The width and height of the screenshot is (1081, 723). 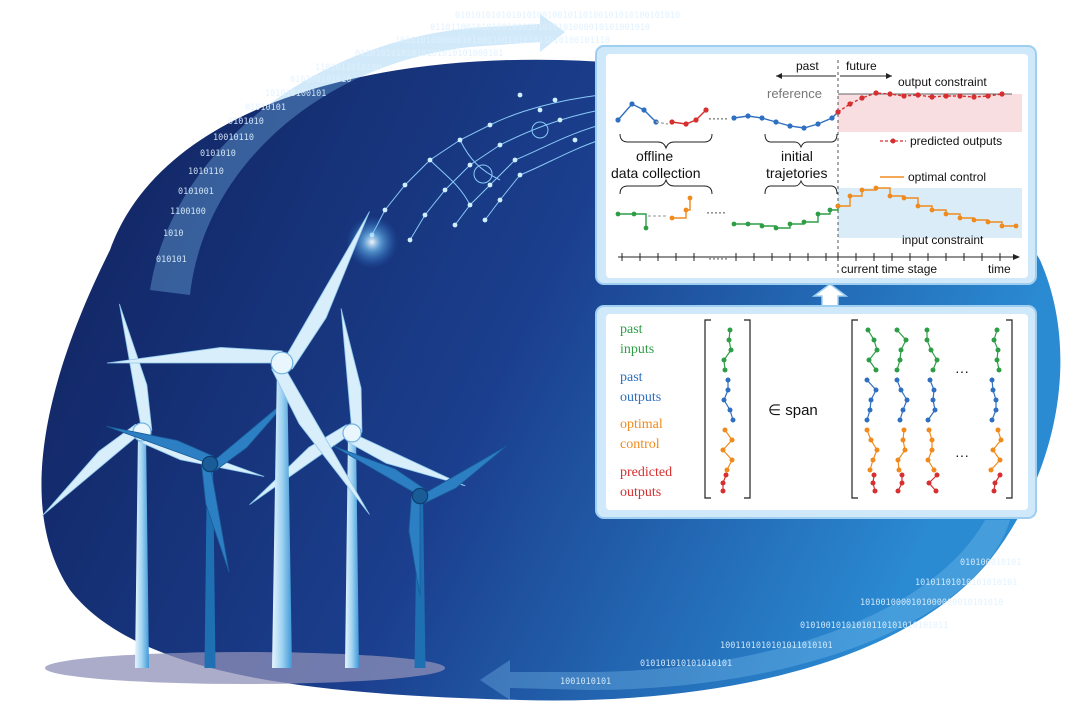 I want to click on past-label: past, so click(x=807, y=66).